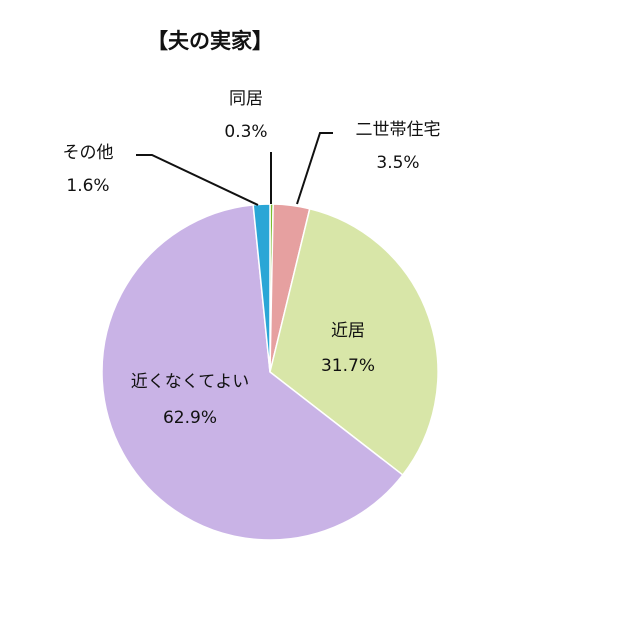  I want to click on slice-value-label: 62.9%, so click(190, 418).